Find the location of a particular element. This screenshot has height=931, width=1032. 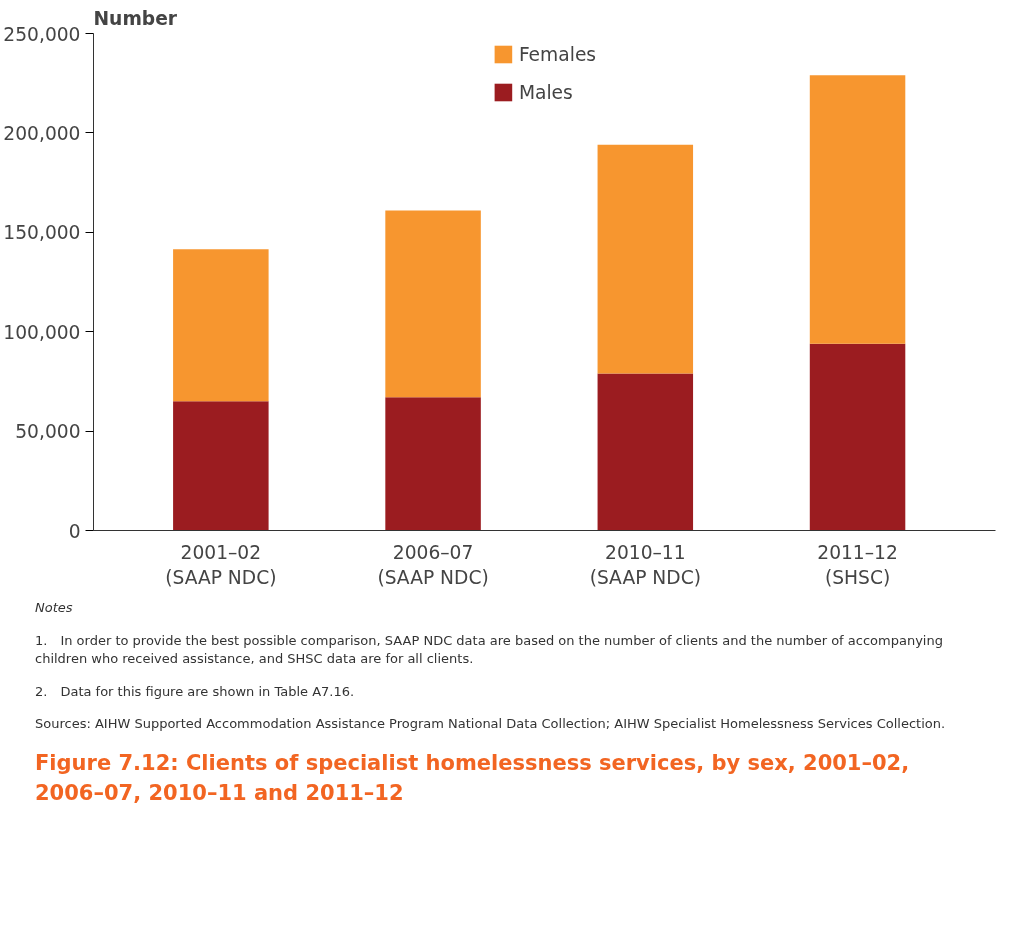

legend-label: Males is located at coordinates (545, 92).